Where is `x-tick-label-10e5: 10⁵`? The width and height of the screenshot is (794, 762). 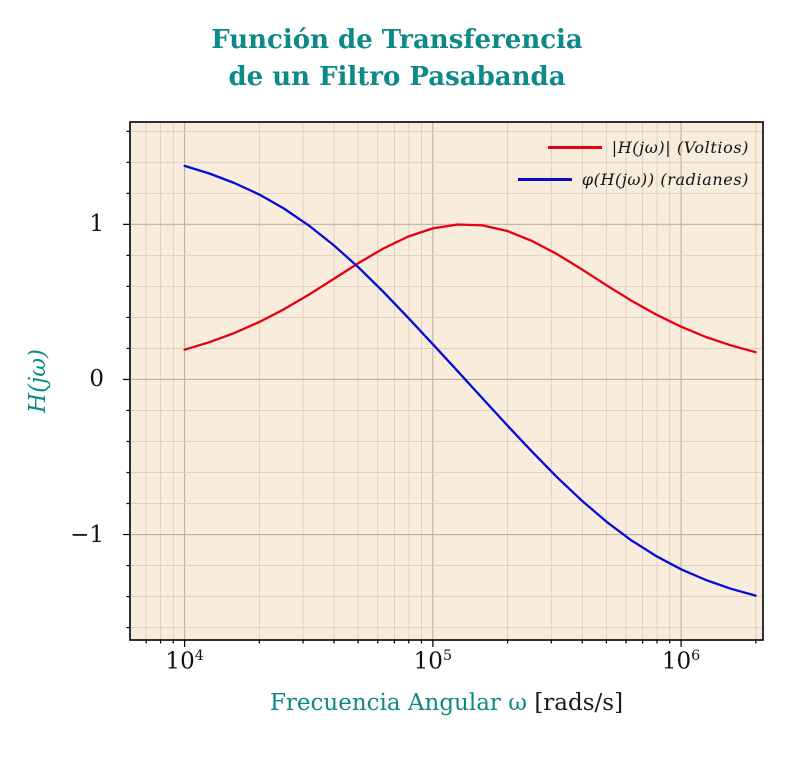
x-tick-label-10e5: 10⁵ is located at coordinates (433, 661).